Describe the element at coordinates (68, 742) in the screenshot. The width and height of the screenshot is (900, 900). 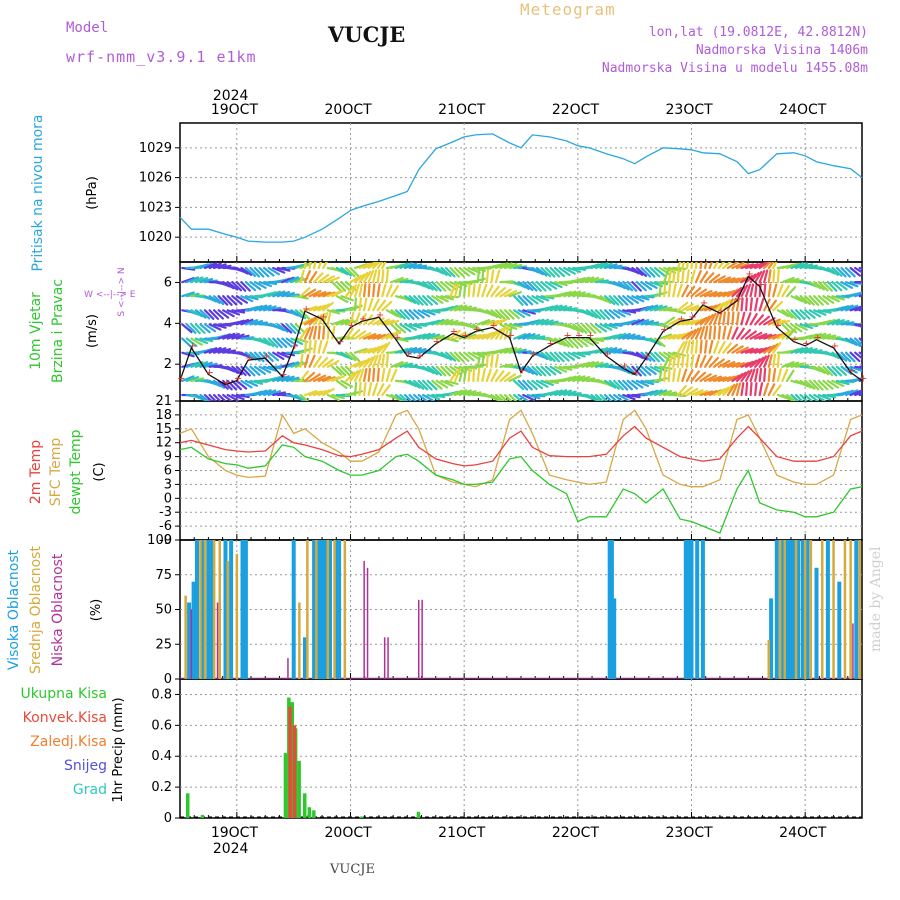
I see `precip-legend-item: Zaledj.Kisa` at that location.